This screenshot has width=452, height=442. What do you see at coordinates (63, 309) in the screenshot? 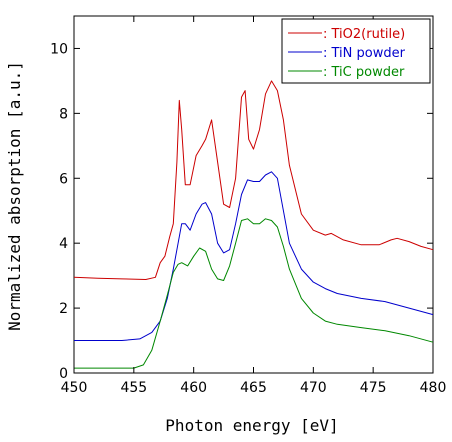
I see `y-tick-label: 2` at bounding box center [63, 309].